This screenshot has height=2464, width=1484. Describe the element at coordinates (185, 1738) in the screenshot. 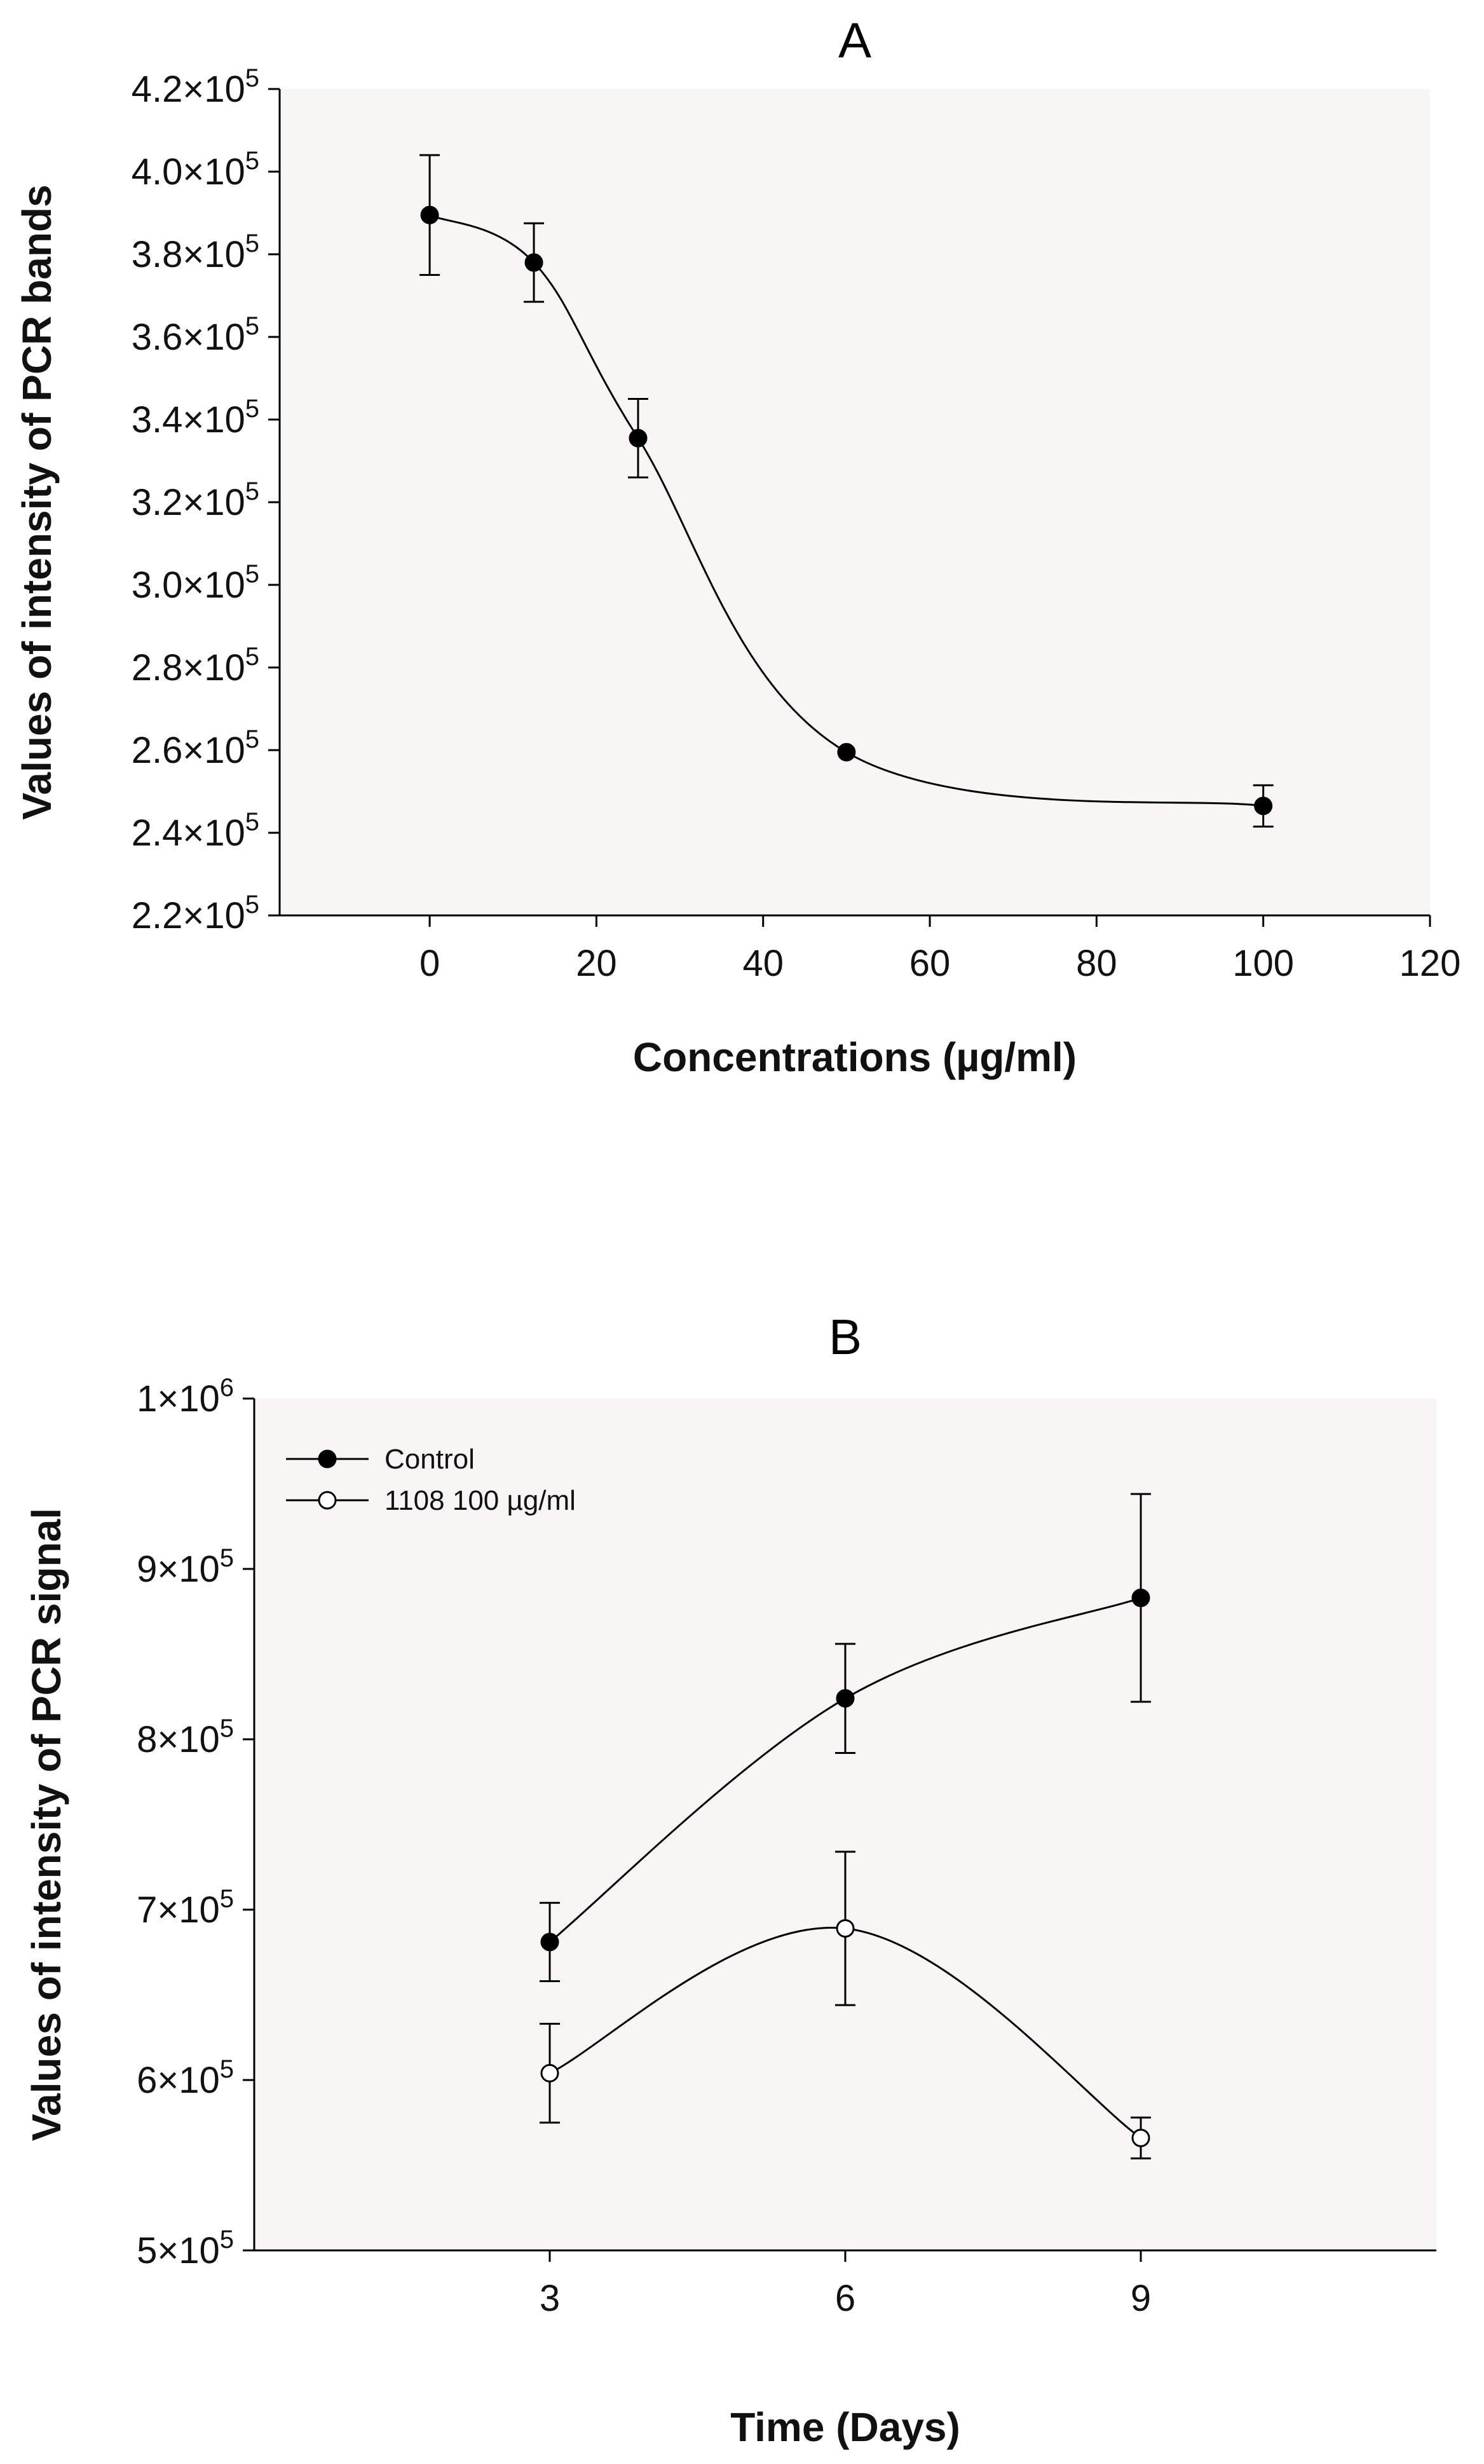

I see `y-tick-label: 8×10⁵` at that location.